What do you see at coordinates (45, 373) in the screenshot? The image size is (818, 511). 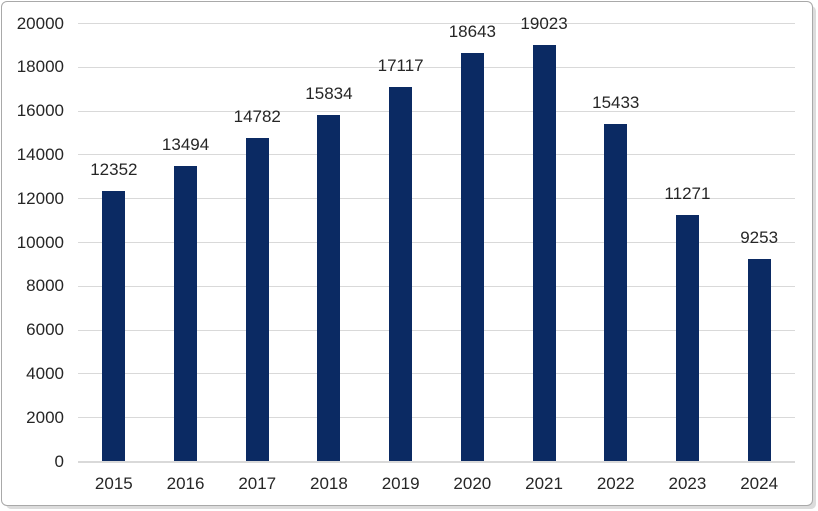 I see `y-axis-tick-label: 4000` at bounding box center [45, 373].